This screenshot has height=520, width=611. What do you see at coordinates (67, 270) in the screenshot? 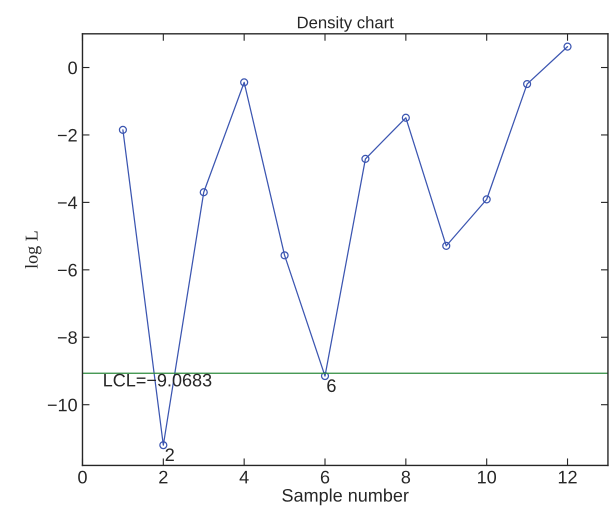
I see `y-tick-label: −6` at bounding box center [67, 270].